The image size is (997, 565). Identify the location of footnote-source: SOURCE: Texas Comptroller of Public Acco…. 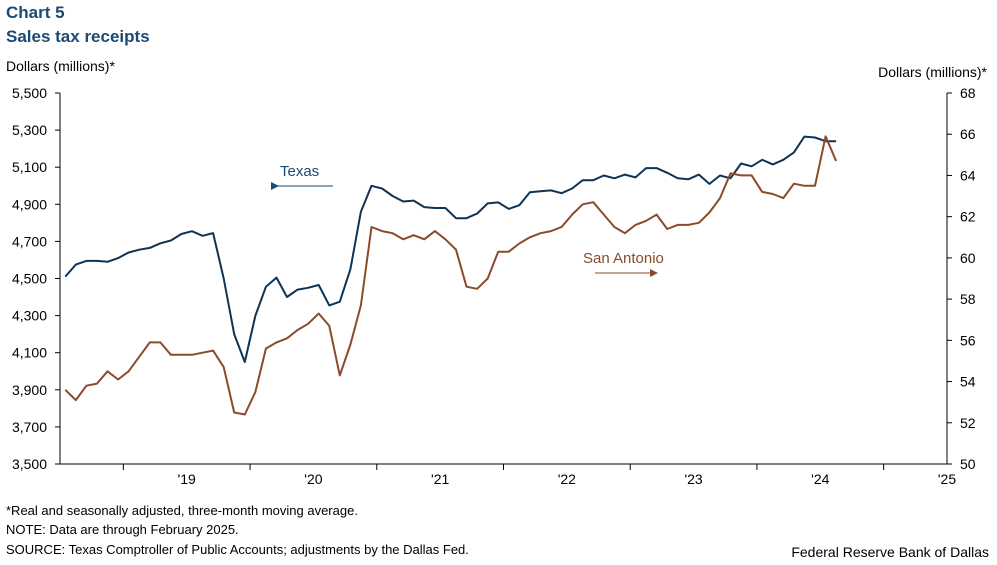
(237, 549).